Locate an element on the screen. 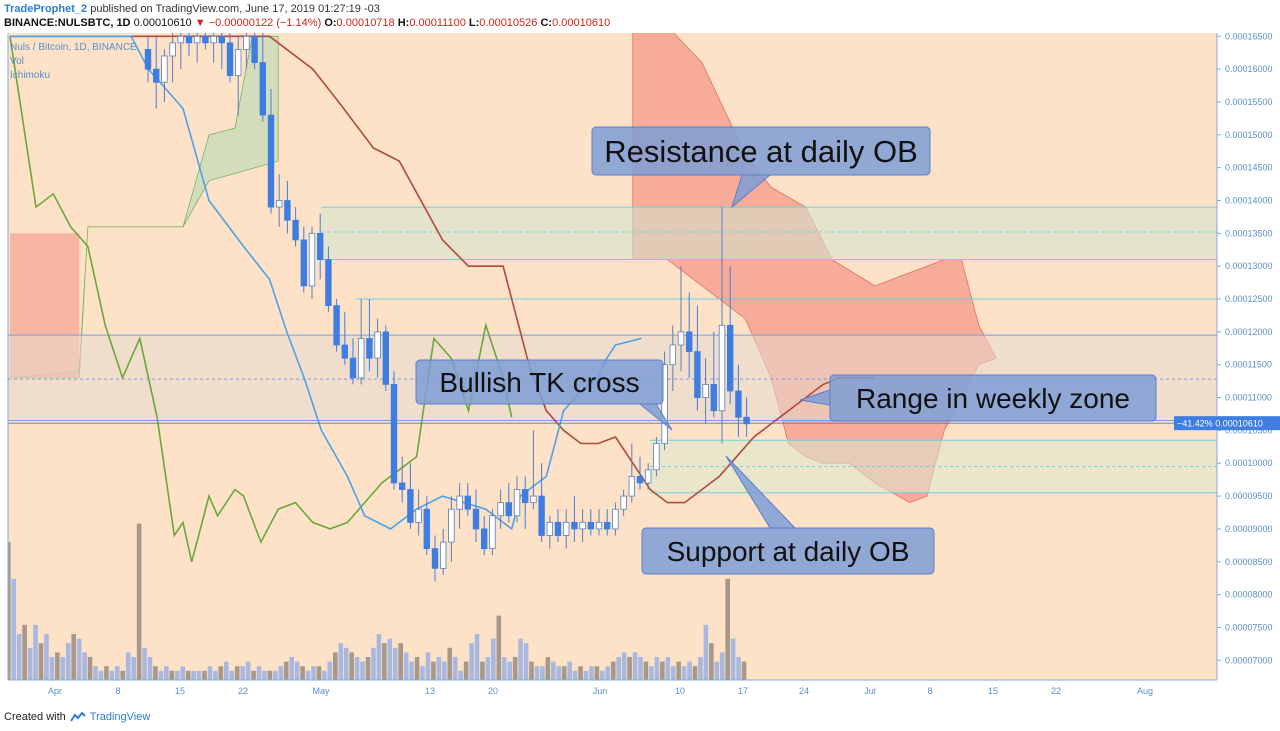 The height and width of the screenshot is (731, 1280). x-tick-label: 22 is located at coordinates (243, 691).